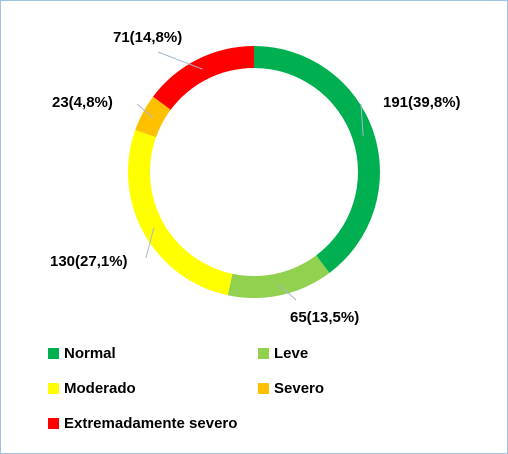 This screenshot has height=454, width=508. I want to click on legend-label: Extremadamente severo, so click(150, 423).